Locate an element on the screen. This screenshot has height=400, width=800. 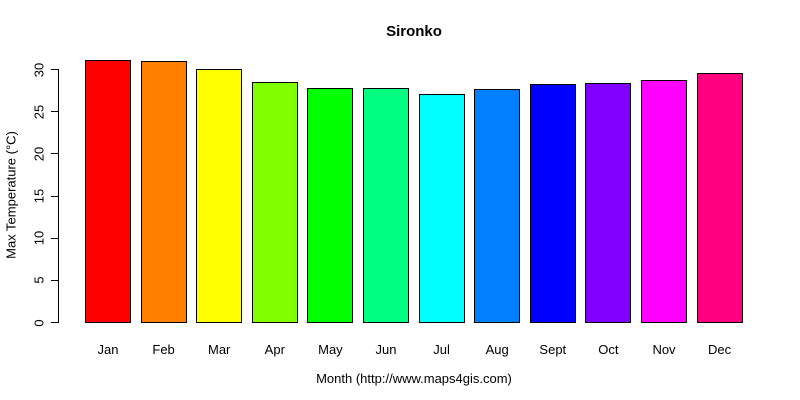
bar-jul is located at coordinates (441, 208).